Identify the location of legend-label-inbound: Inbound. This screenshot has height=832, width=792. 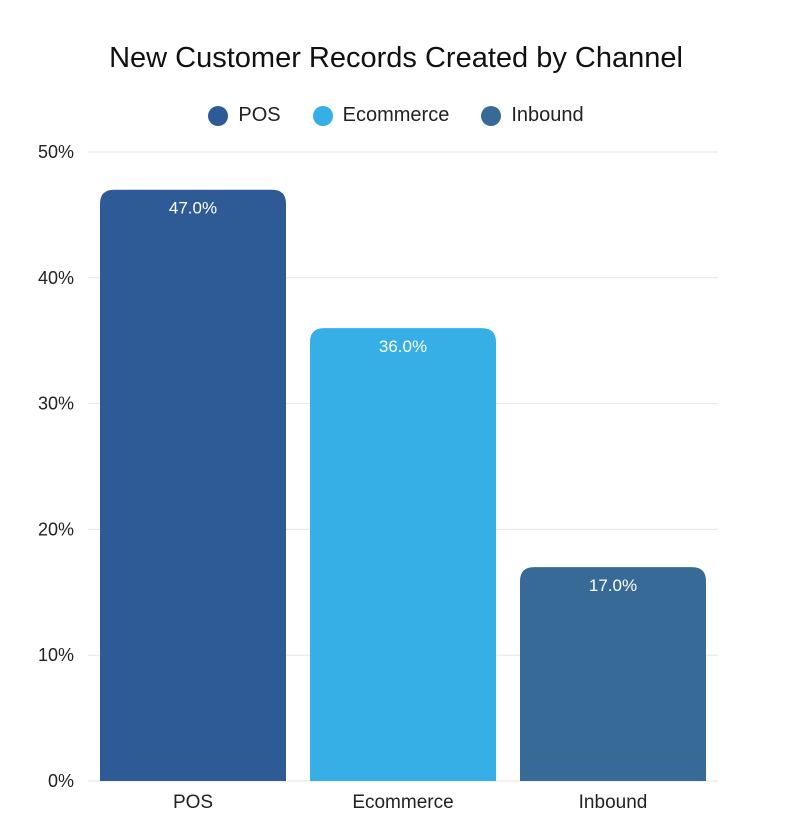
(547, 115).